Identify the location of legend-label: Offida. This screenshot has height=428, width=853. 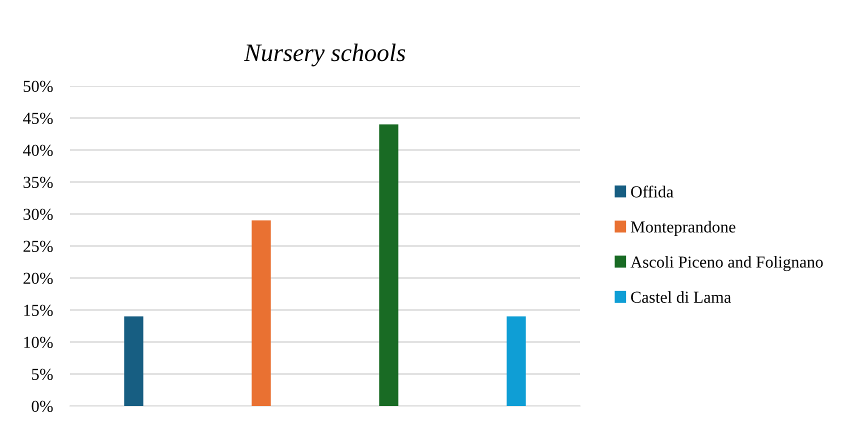
(652, 192).